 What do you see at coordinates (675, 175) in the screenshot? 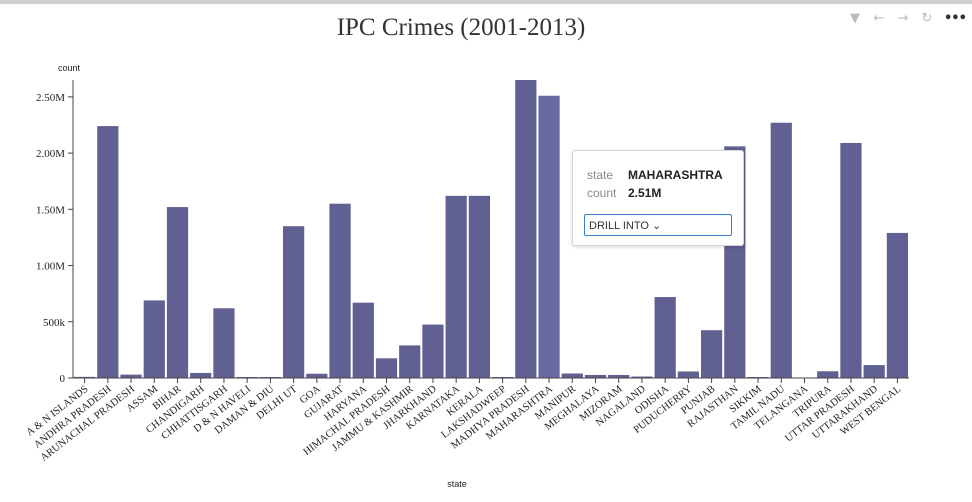
I see `tooltip-value-state: MAHARASHTRA` at bounding box center [675, 175].